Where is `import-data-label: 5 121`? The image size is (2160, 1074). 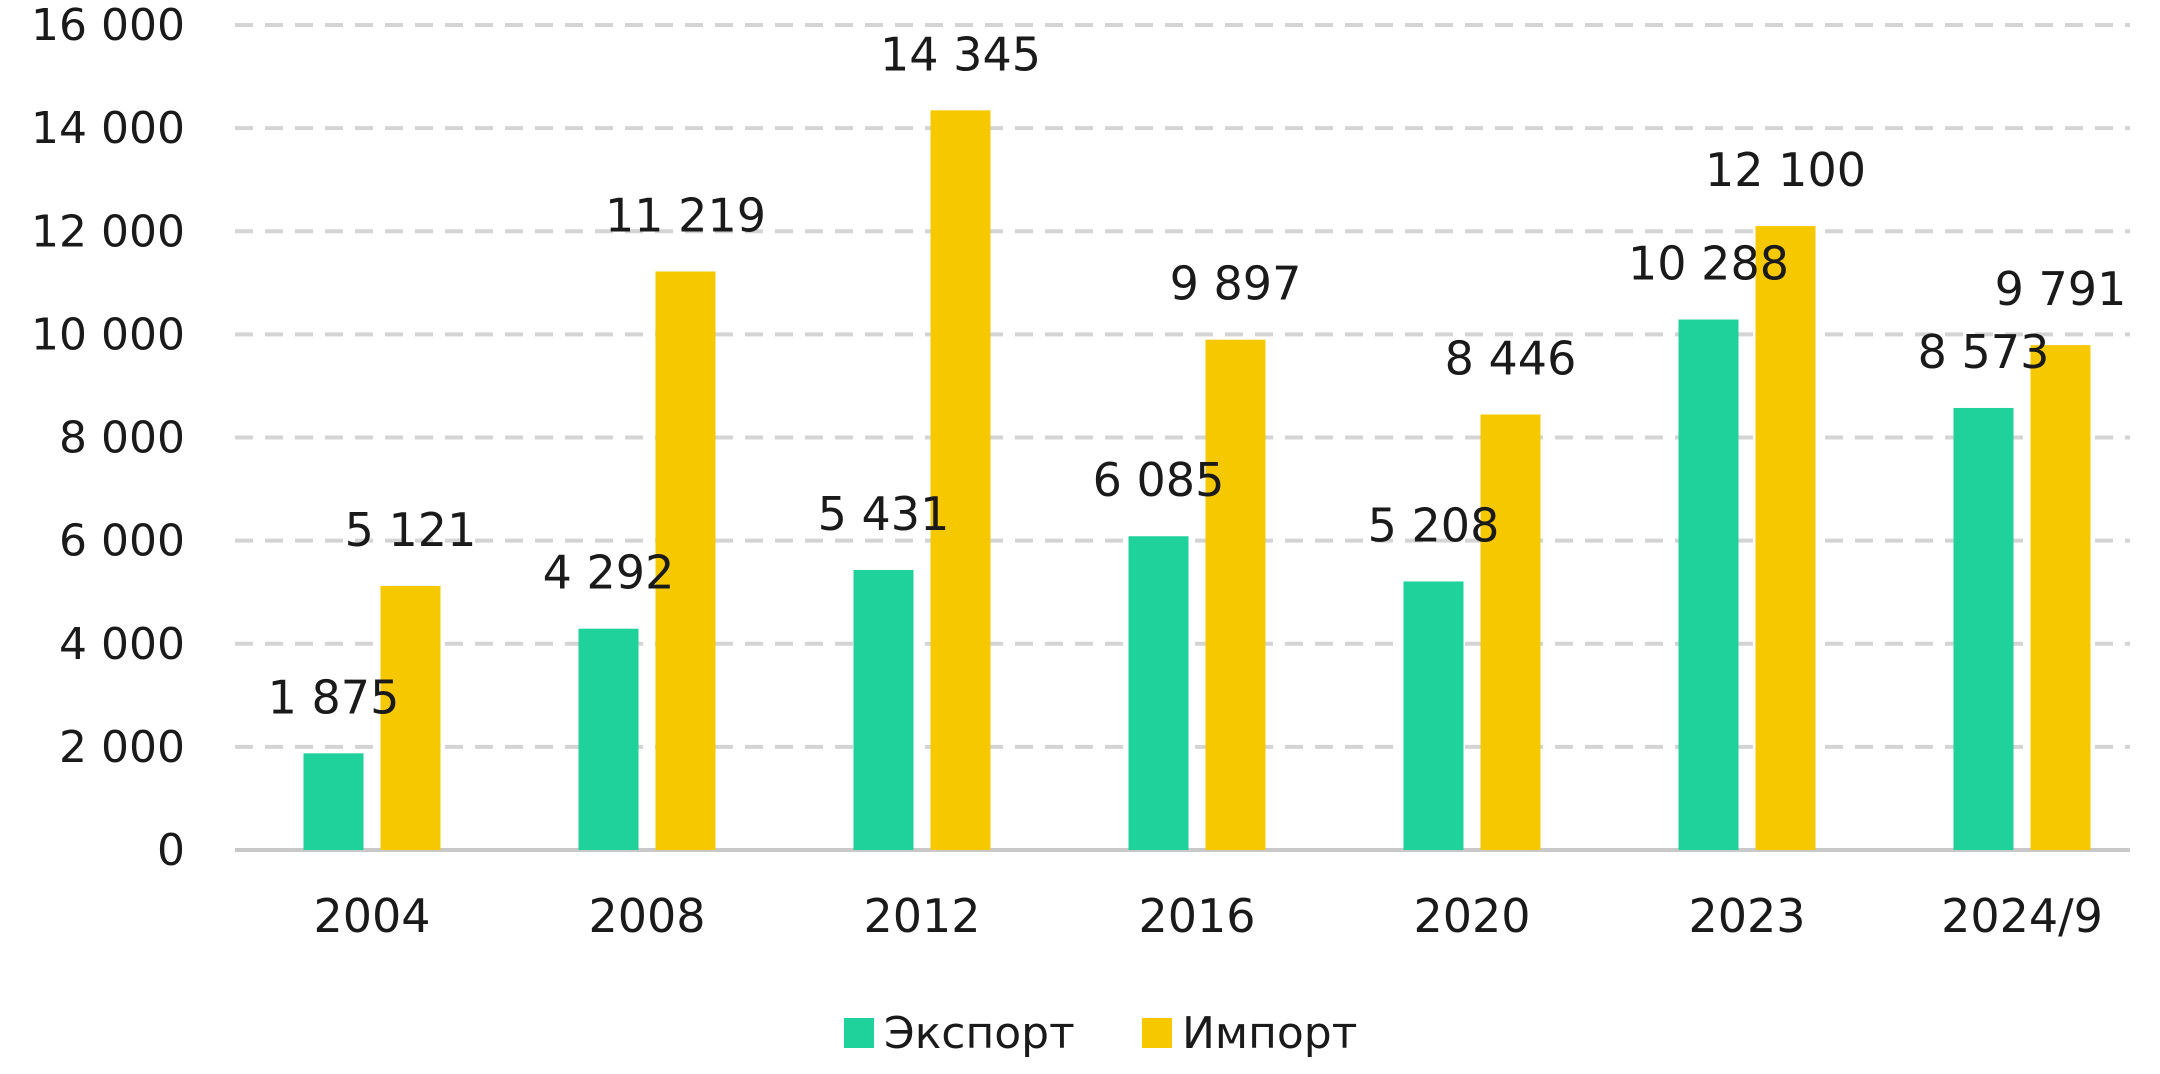 import-data-label: 5 121 is located at coordinates (411, 530).